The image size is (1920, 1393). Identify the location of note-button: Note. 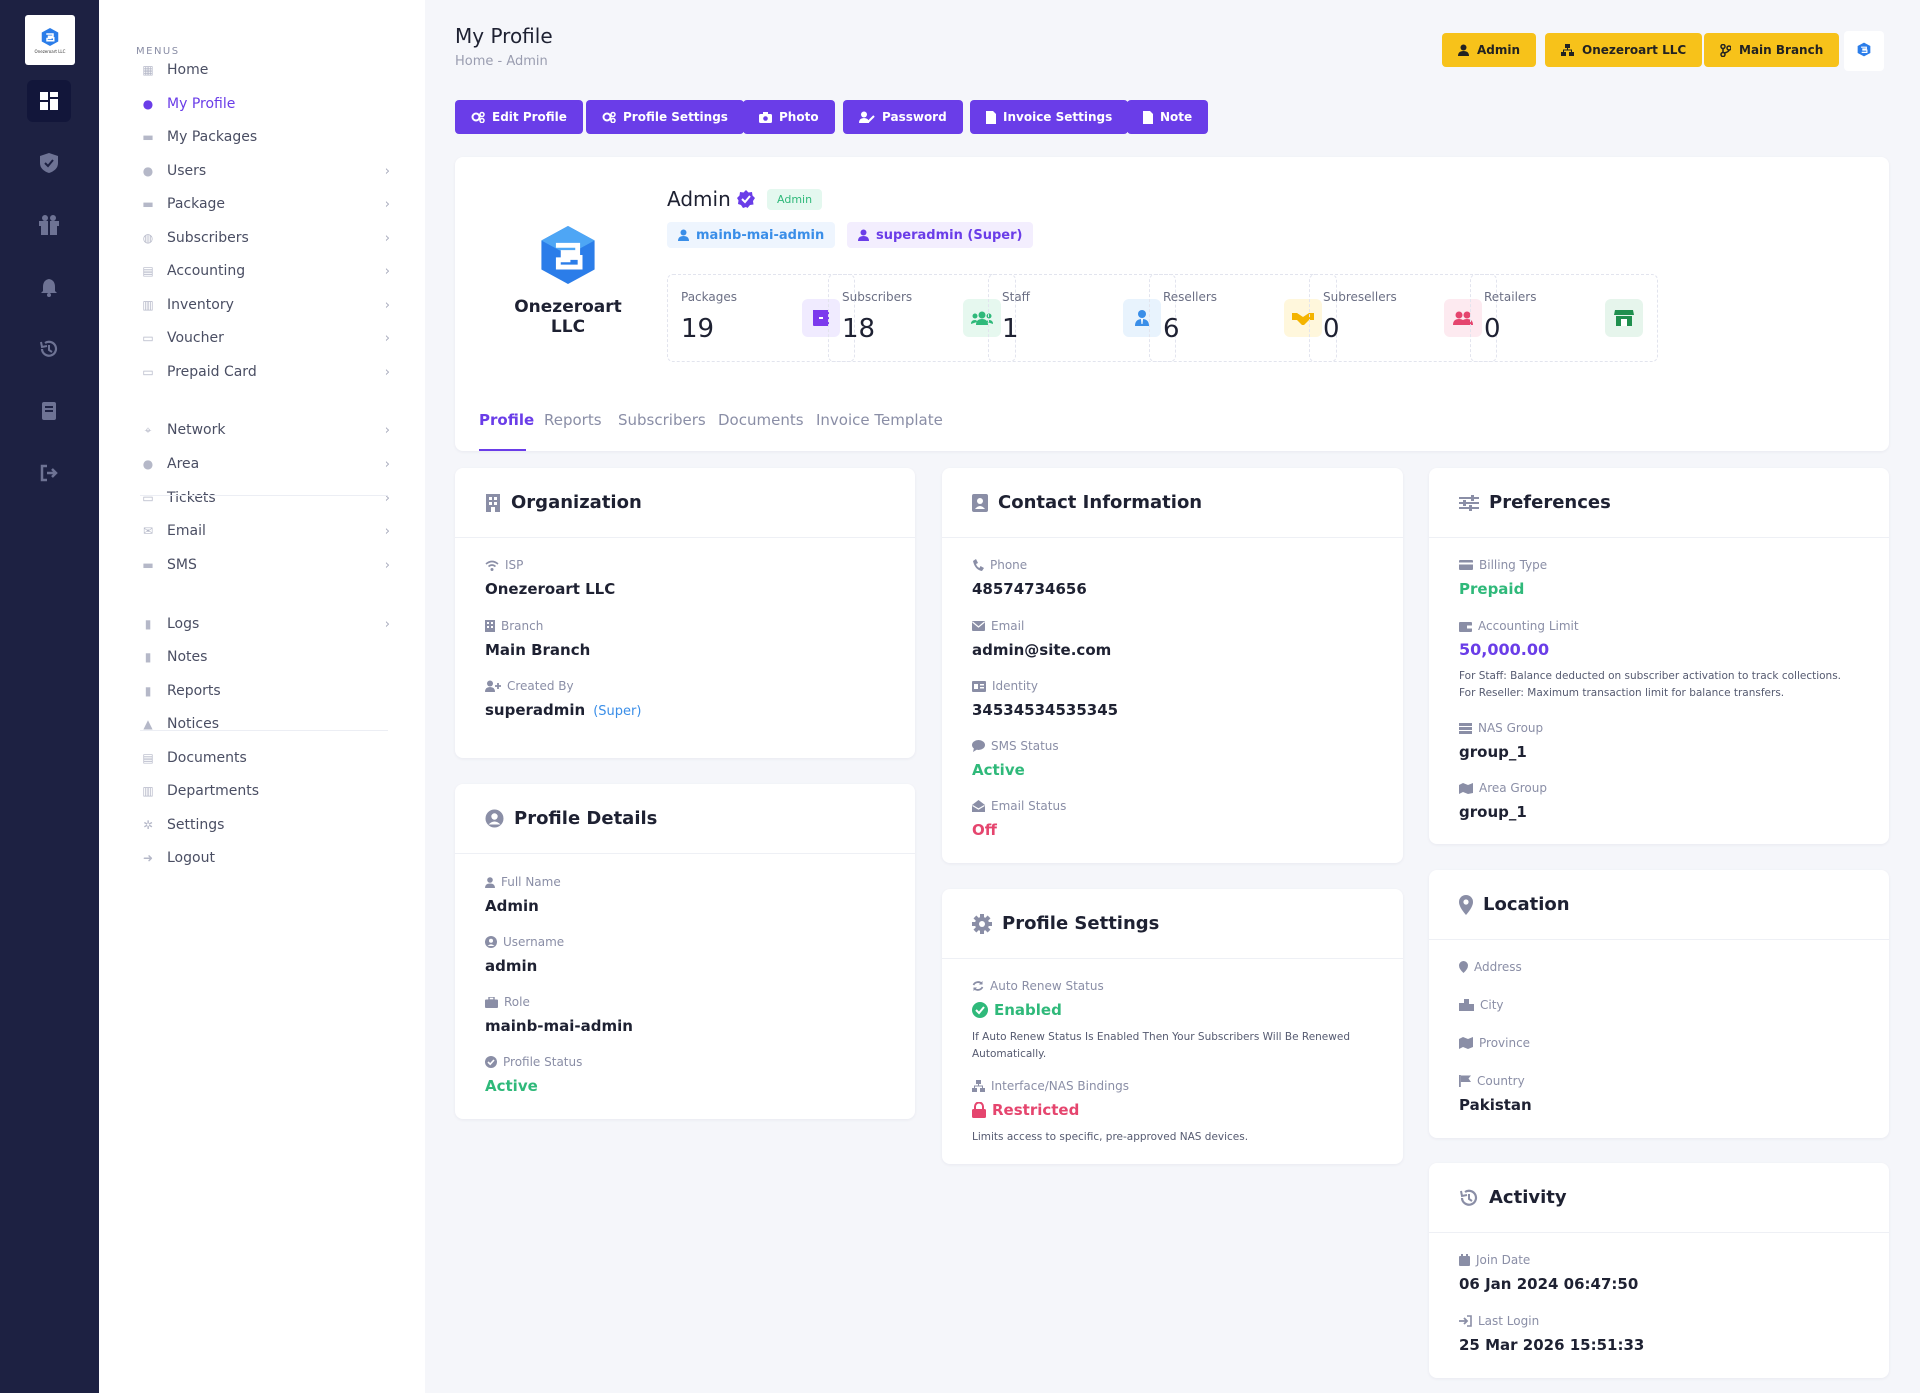
(1168, 117).